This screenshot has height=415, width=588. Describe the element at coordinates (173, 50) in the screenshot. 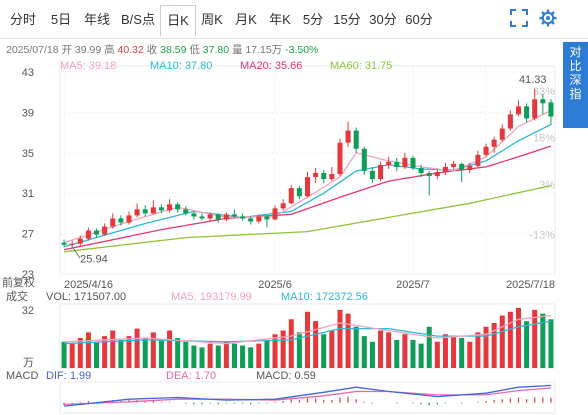

I see `close-value: 38.59` at that location.